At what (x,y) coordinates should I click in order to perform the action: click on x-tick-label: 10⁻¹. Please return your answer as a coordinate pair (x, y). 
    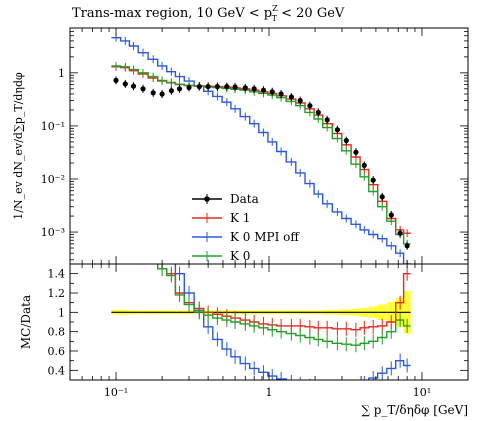
    Looking at the image, I should click on (116, 392).